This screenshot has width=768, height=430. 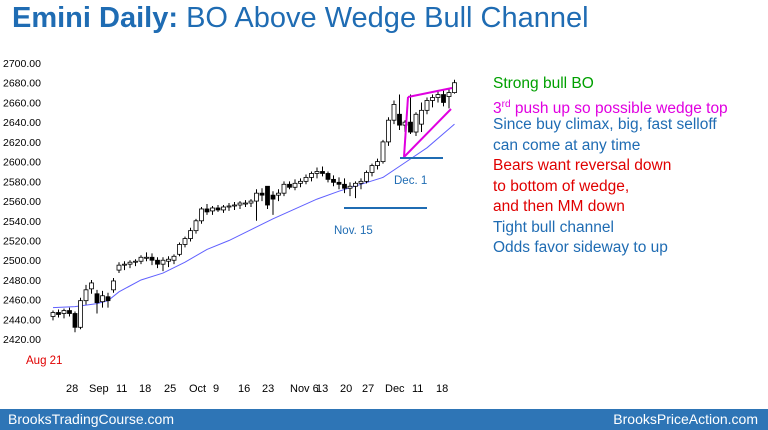 I want to click on y-tick-label: 2480.00, so click(x=22, y=281).